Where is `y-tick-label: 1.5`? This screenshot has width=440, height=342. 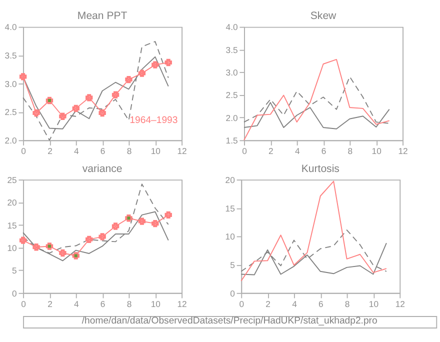 y-tick-label: 1.5 is located at coordinates (232, 141).